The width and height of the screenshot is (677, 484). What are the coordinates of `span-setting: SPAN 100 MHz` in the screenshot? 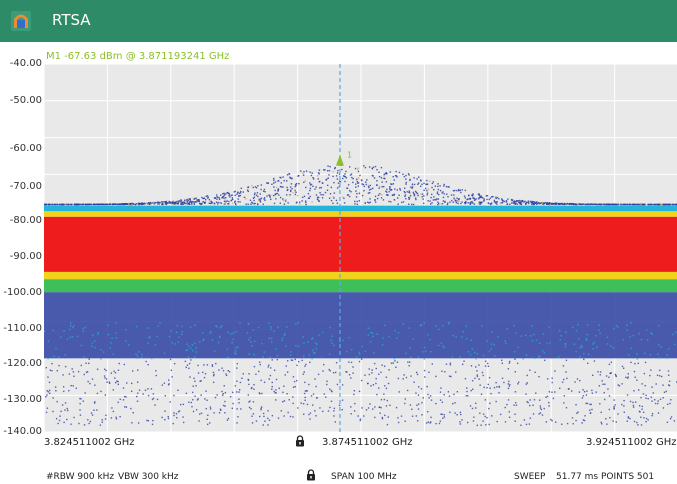 It's located at (364, 477).